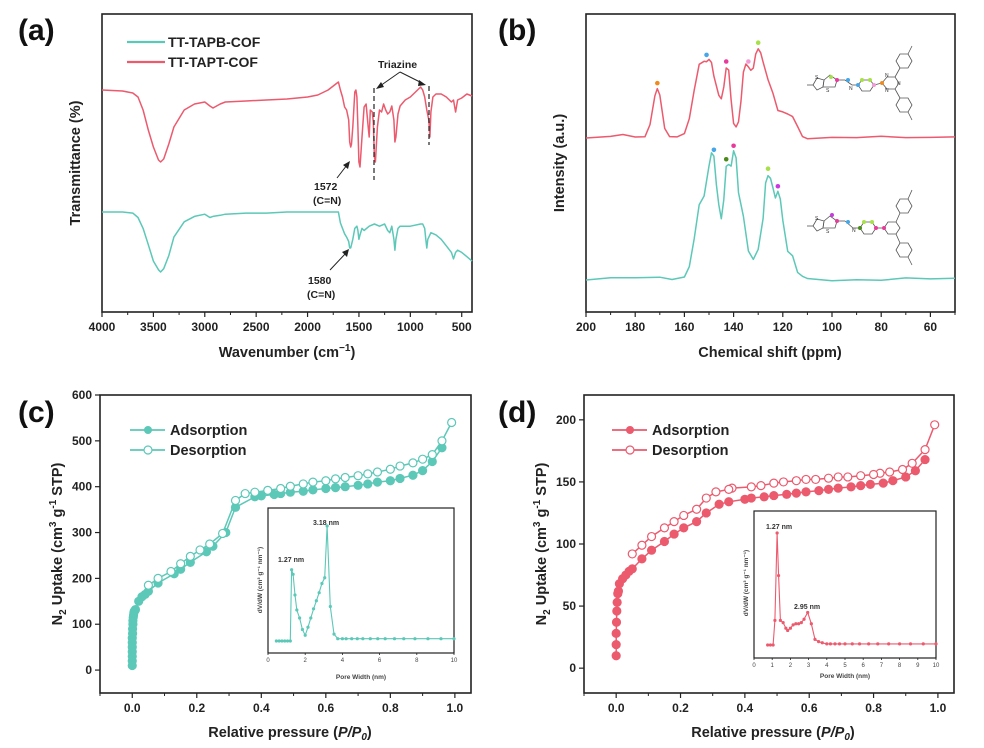  Describe the element at coordinates (770, 215) in the screenshot. I see `series-line-tt-tapb-cof` at that location.